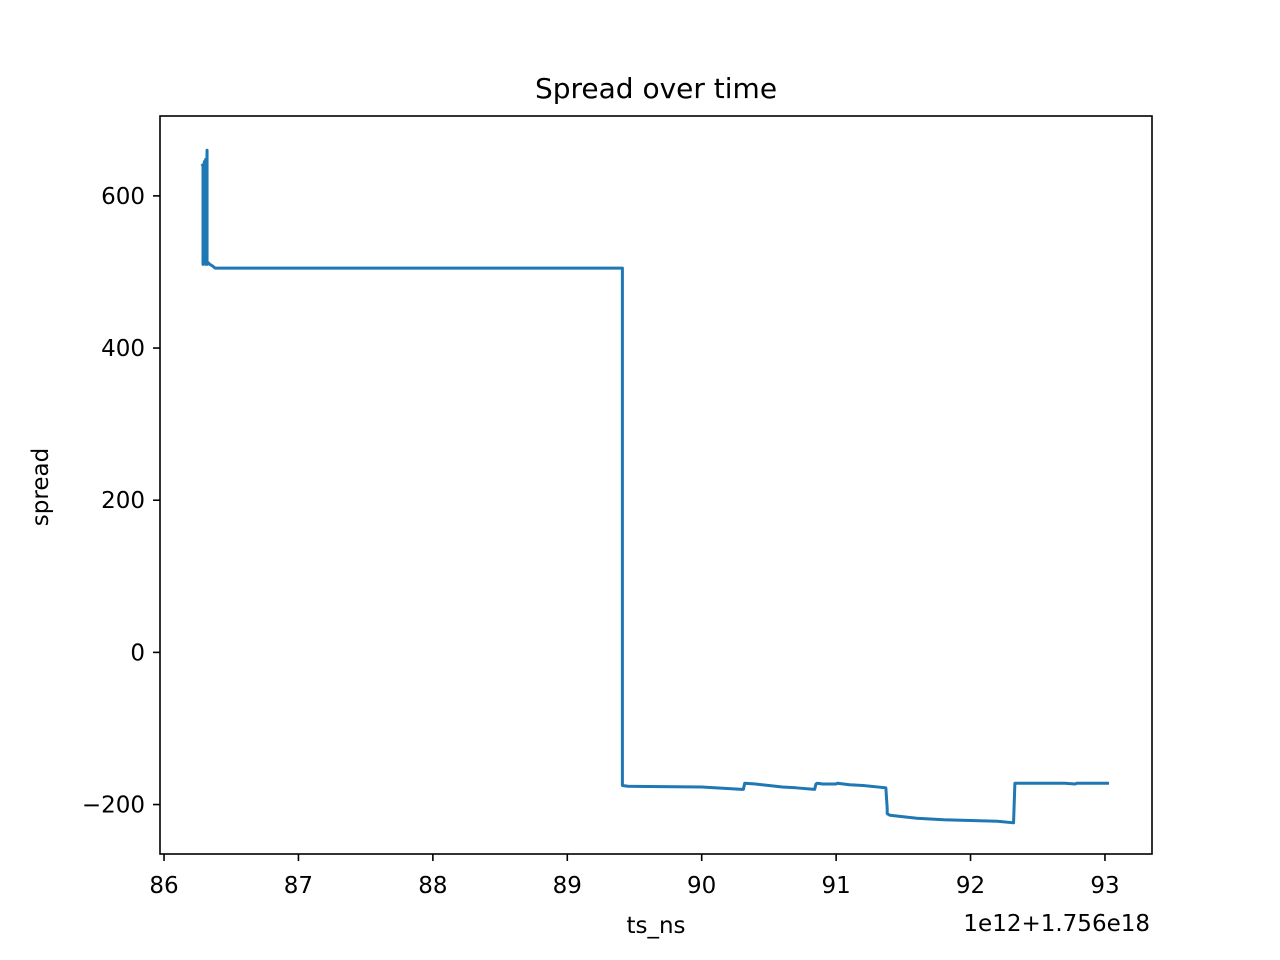 Image resolution: width=1280 pixels, height=960 pixels. Describe the element at coordinates (163, 886) in the screenshot. I see `x-tick-label: 86` at that location.